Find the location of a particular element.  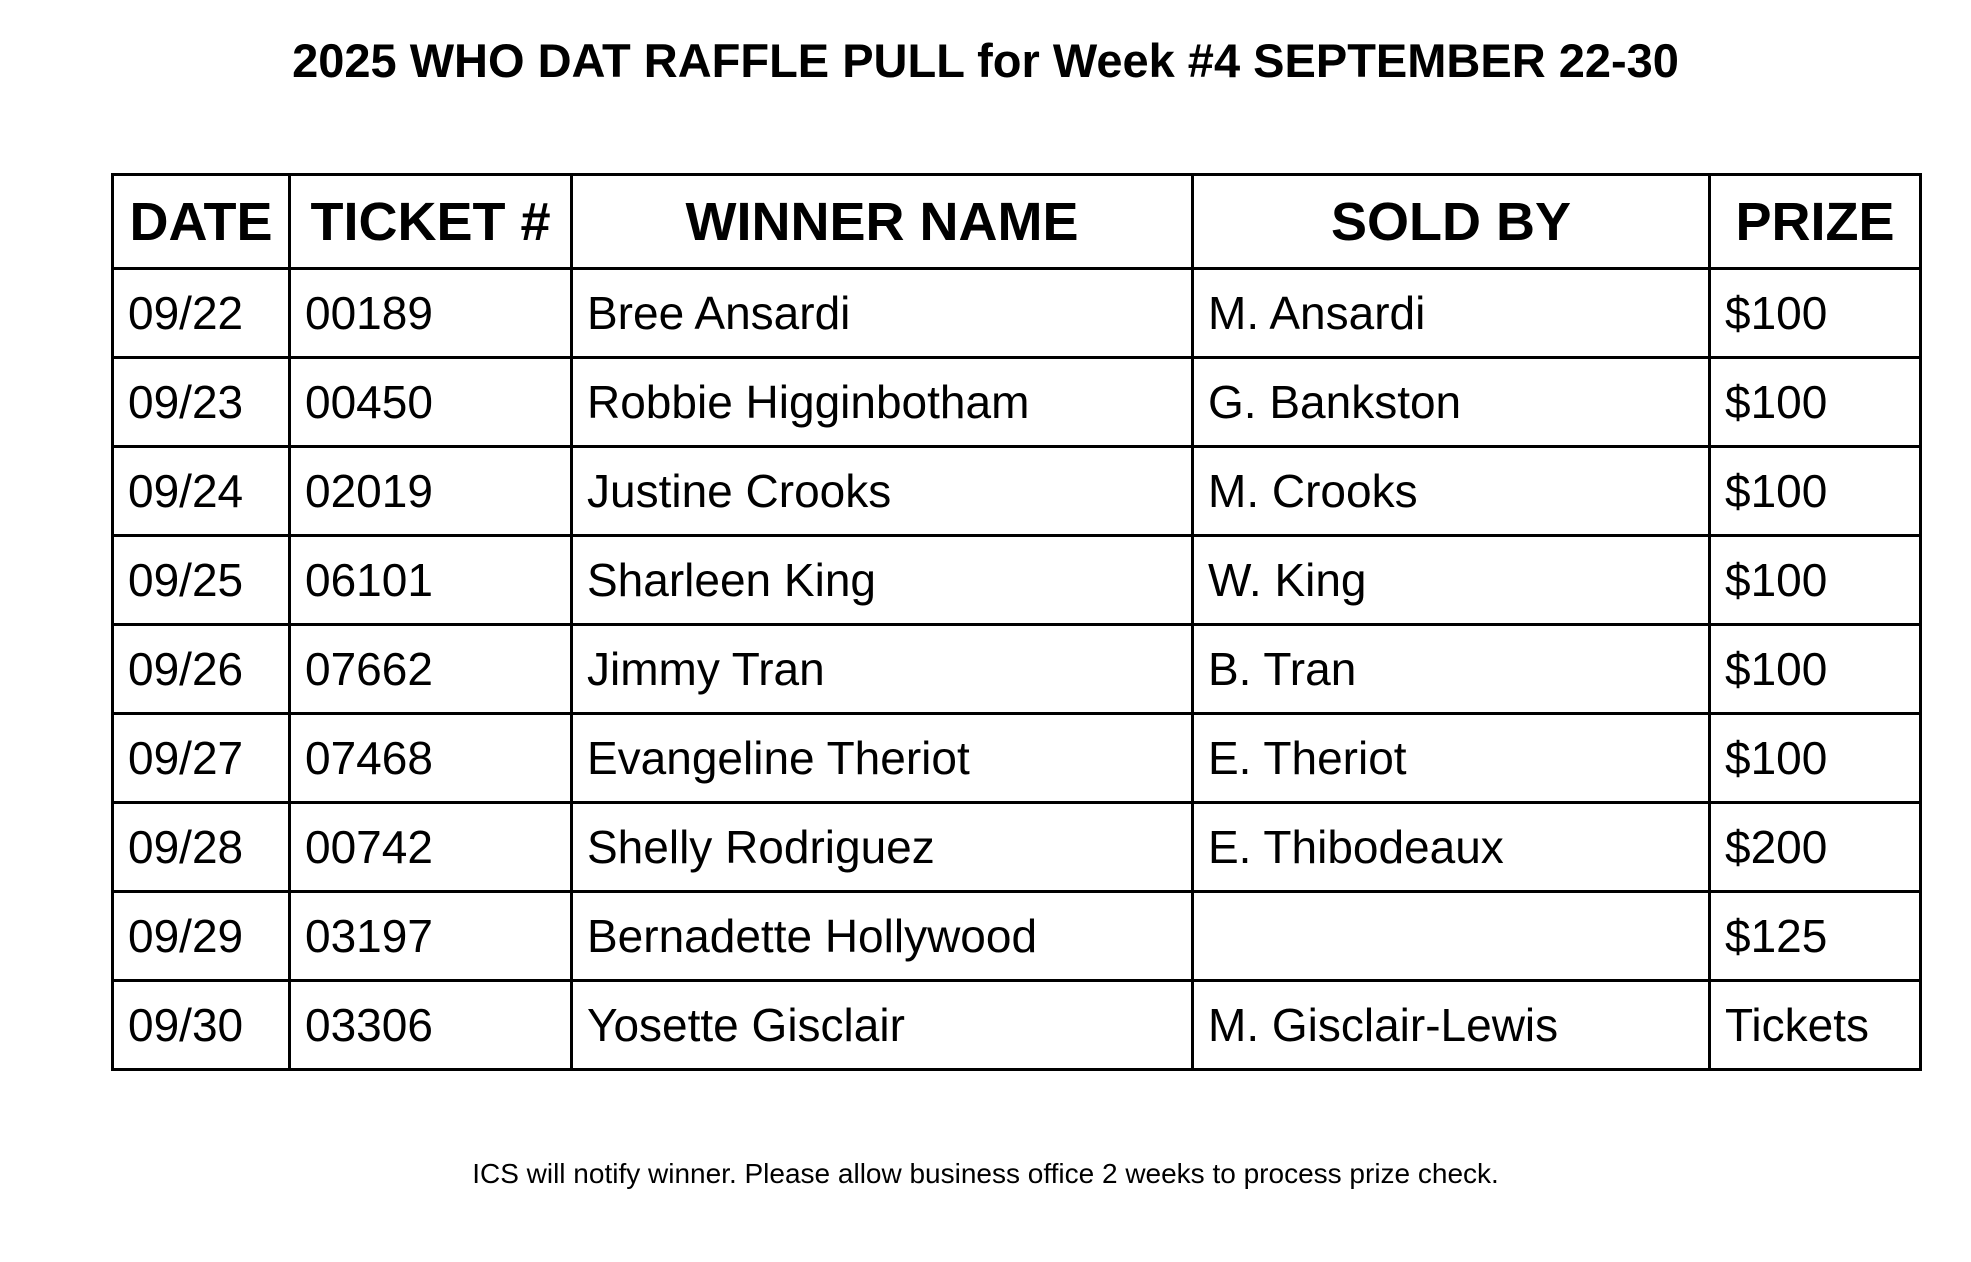

ticket-cell: 00742 is located at coordinates (430, 847).